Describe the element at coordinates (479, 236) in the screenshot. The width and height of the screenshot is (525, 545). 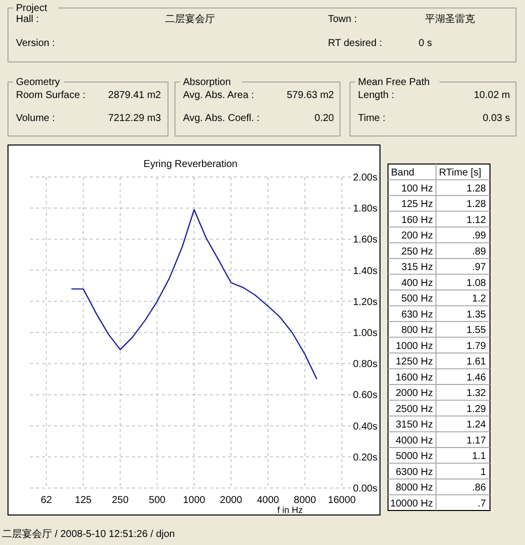
I see `text: .99` at that location.